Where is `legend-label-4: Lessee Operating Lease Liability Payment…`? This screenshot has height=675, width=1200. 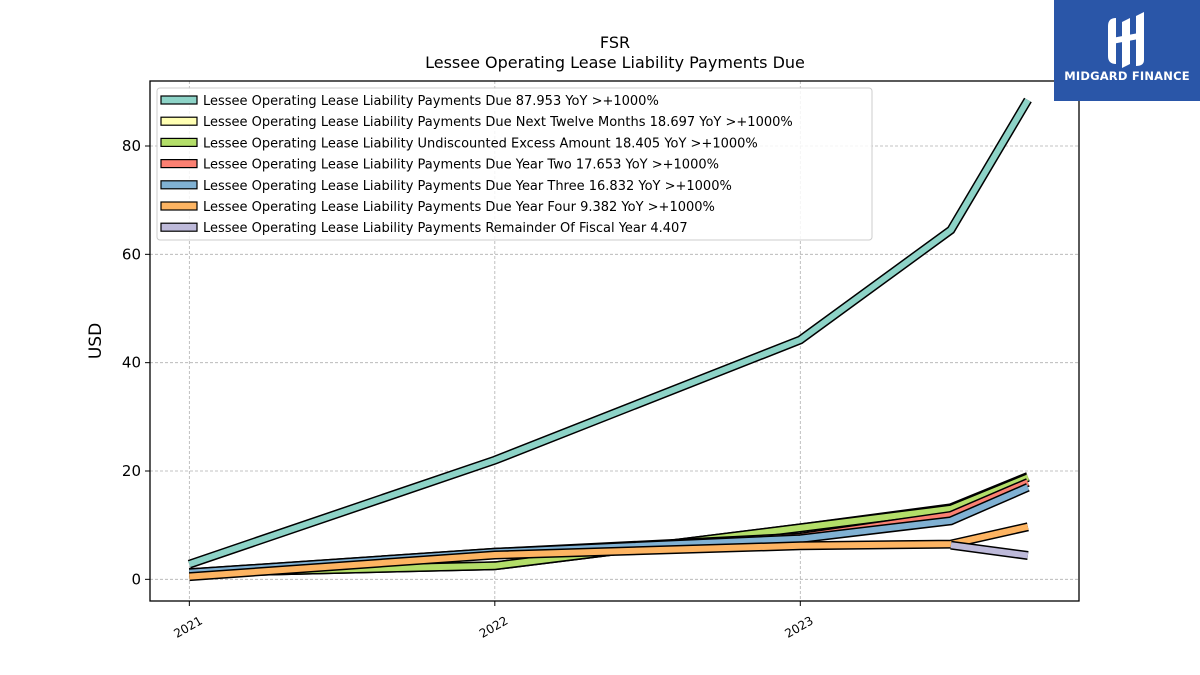
legend-label-4: Lessee Operating Lease Liability Payment… is located at coordinates (461, 165).